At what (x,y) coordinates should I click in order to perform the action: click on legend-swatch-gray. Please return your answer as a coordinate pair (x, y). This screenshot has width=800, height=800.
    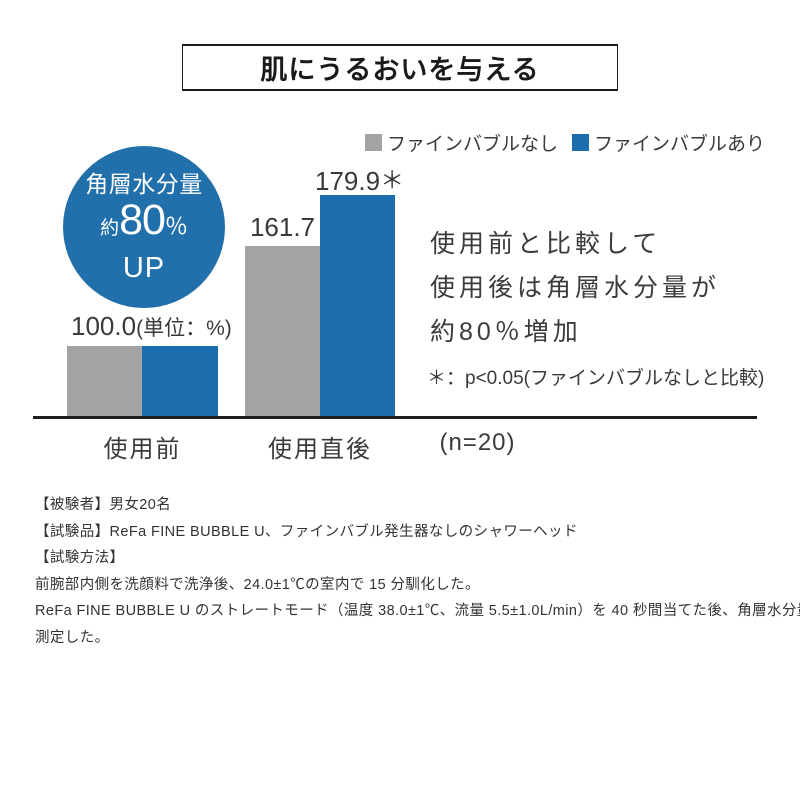
    Looking at the image, I should click on (373, 142).